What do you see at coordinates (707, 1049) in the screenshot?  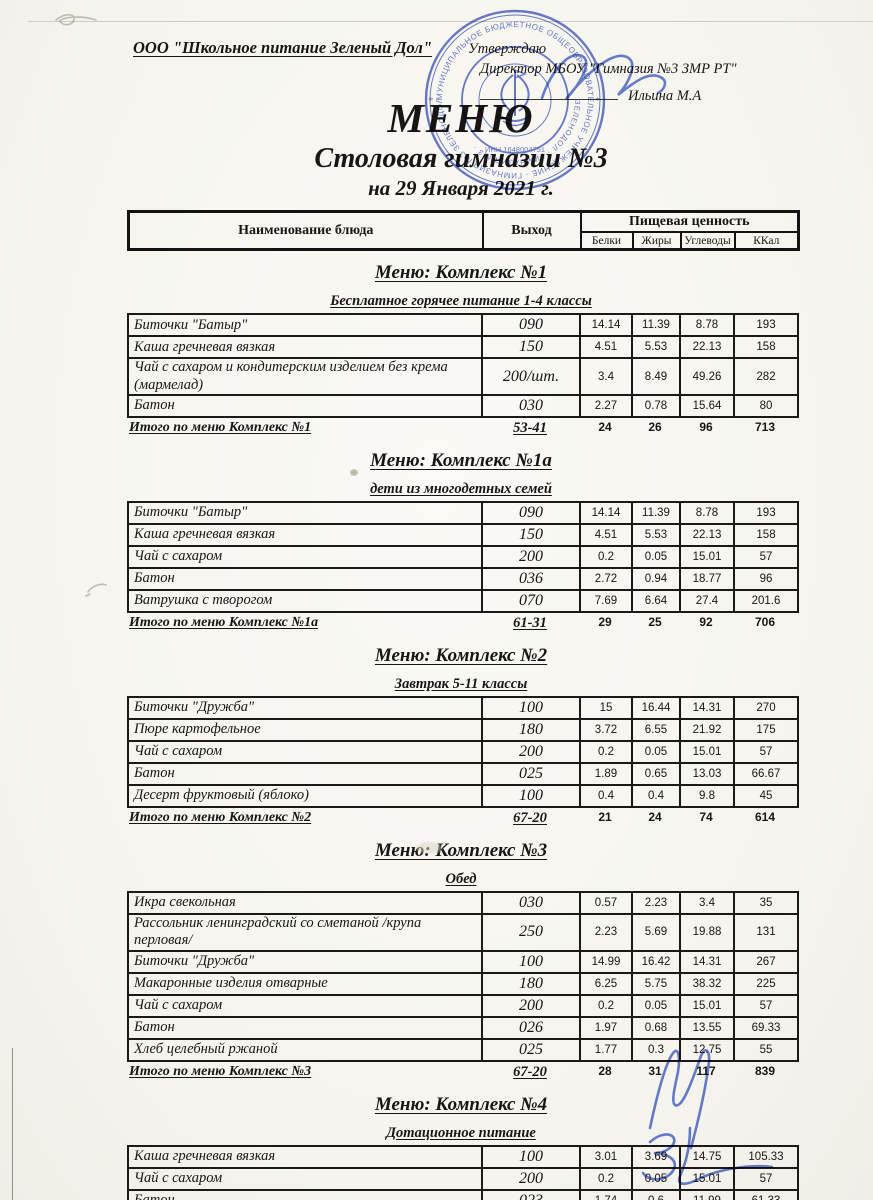 I see `carbs-cell: 12.75` at bounding box center [707, 1049].